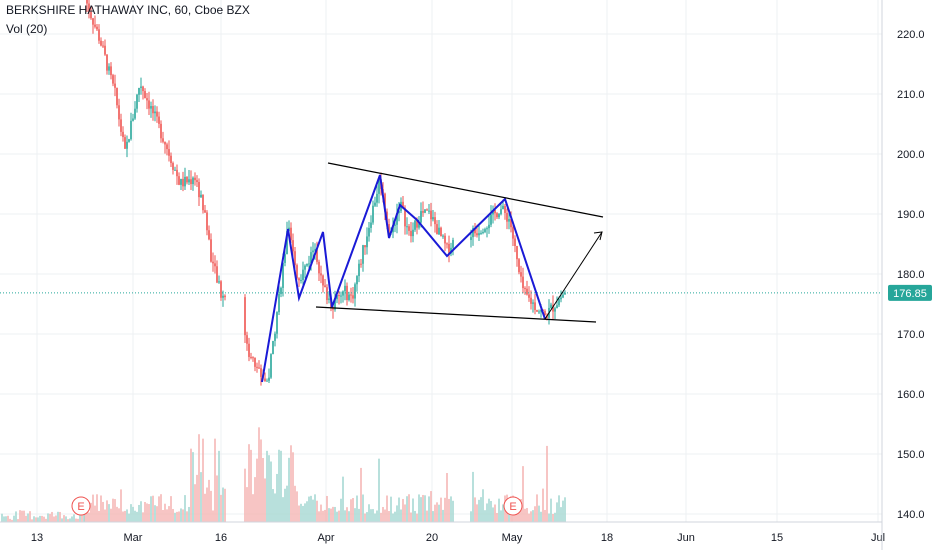 The height and width of the screenshot is (550, 932). What do you see at coordinates (573, 275) in the screenshot?
I see `breakout-arrow-line` at bounding box center [573, 275].